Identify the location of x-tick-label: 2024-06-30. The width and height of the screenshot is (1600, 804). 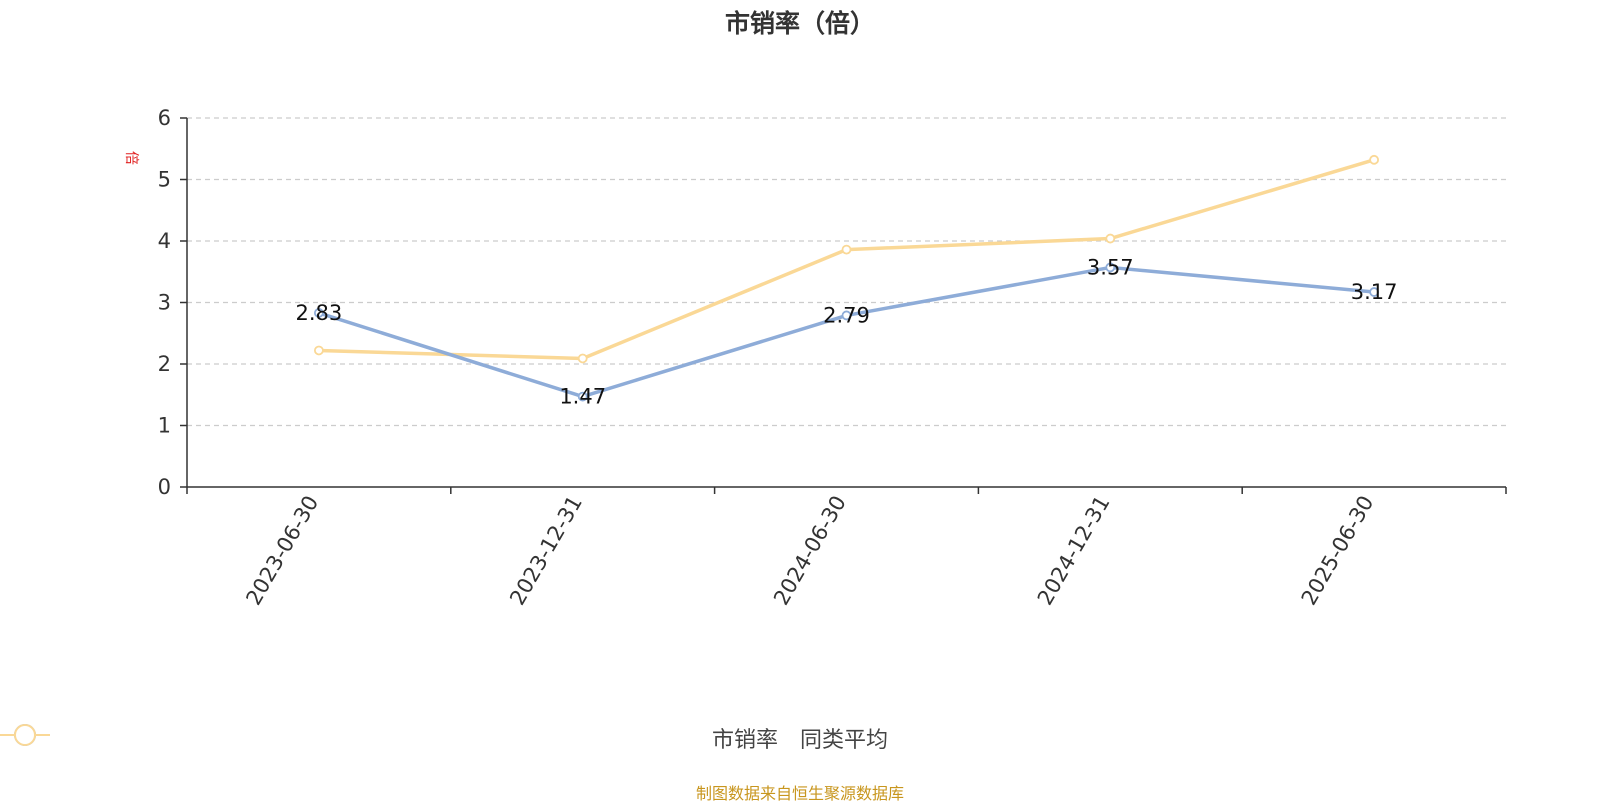
(810, 551).